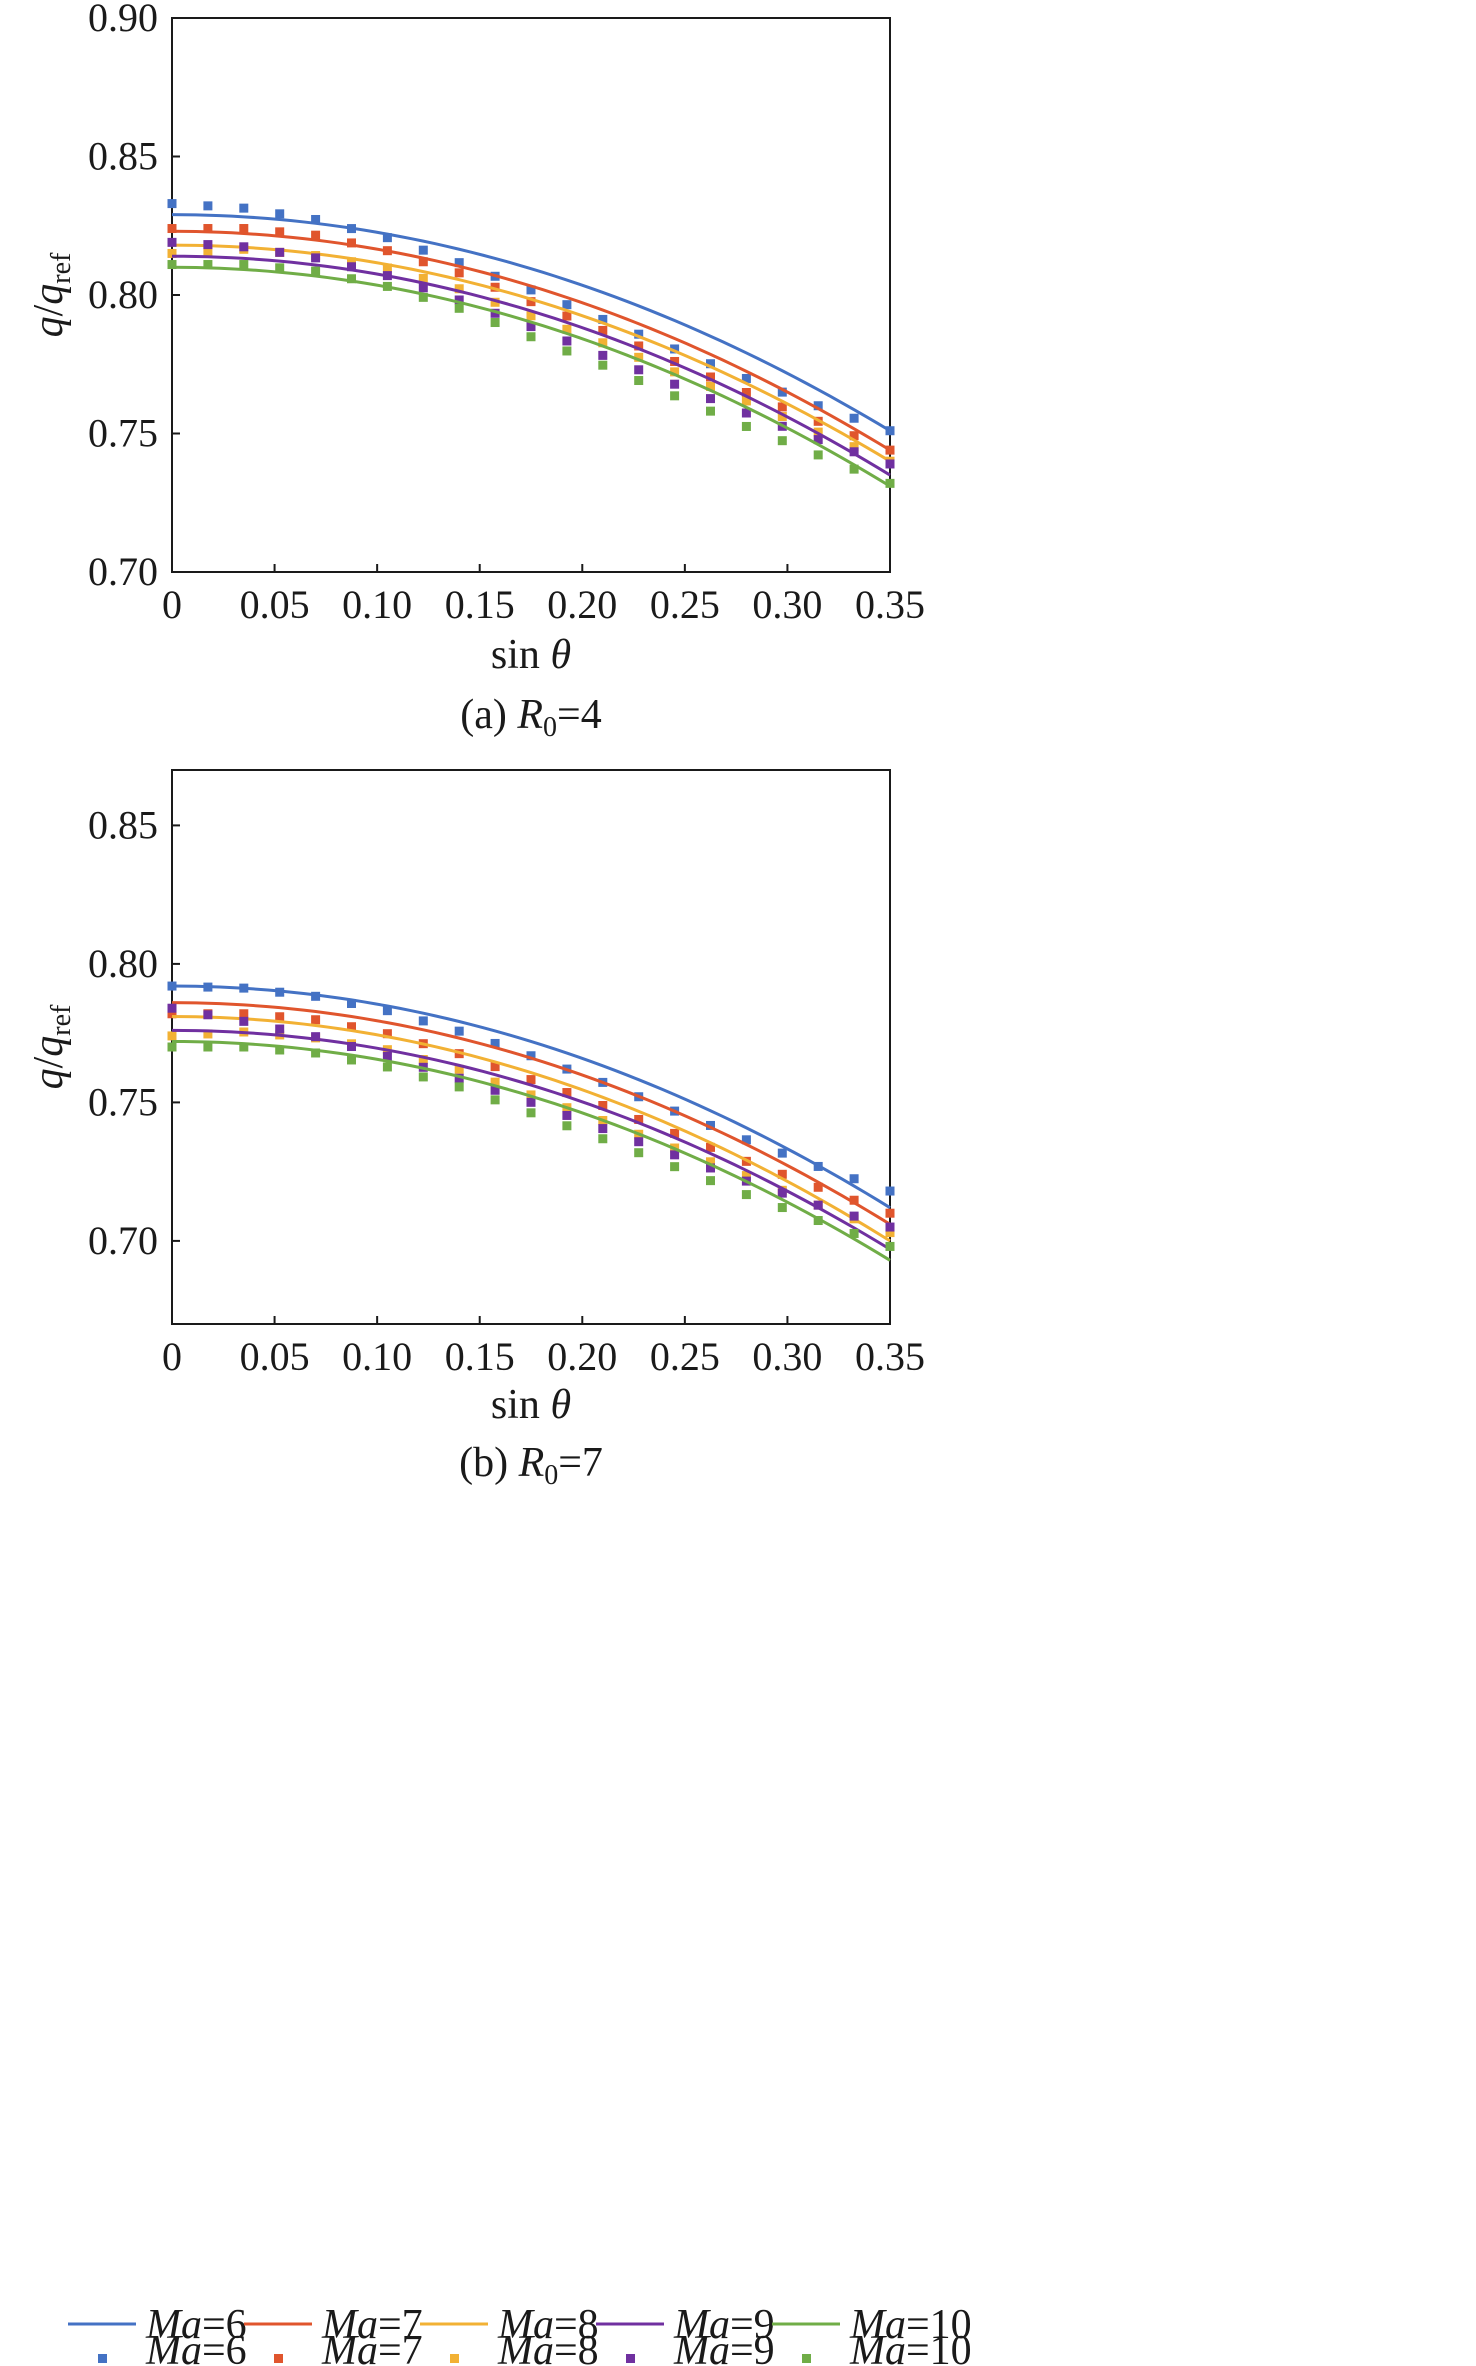 The image size is (1476, 2366). Describe the element at coordinates (787, 604) in the screenshot. I see `x-tick-label: 0.30` at that location.